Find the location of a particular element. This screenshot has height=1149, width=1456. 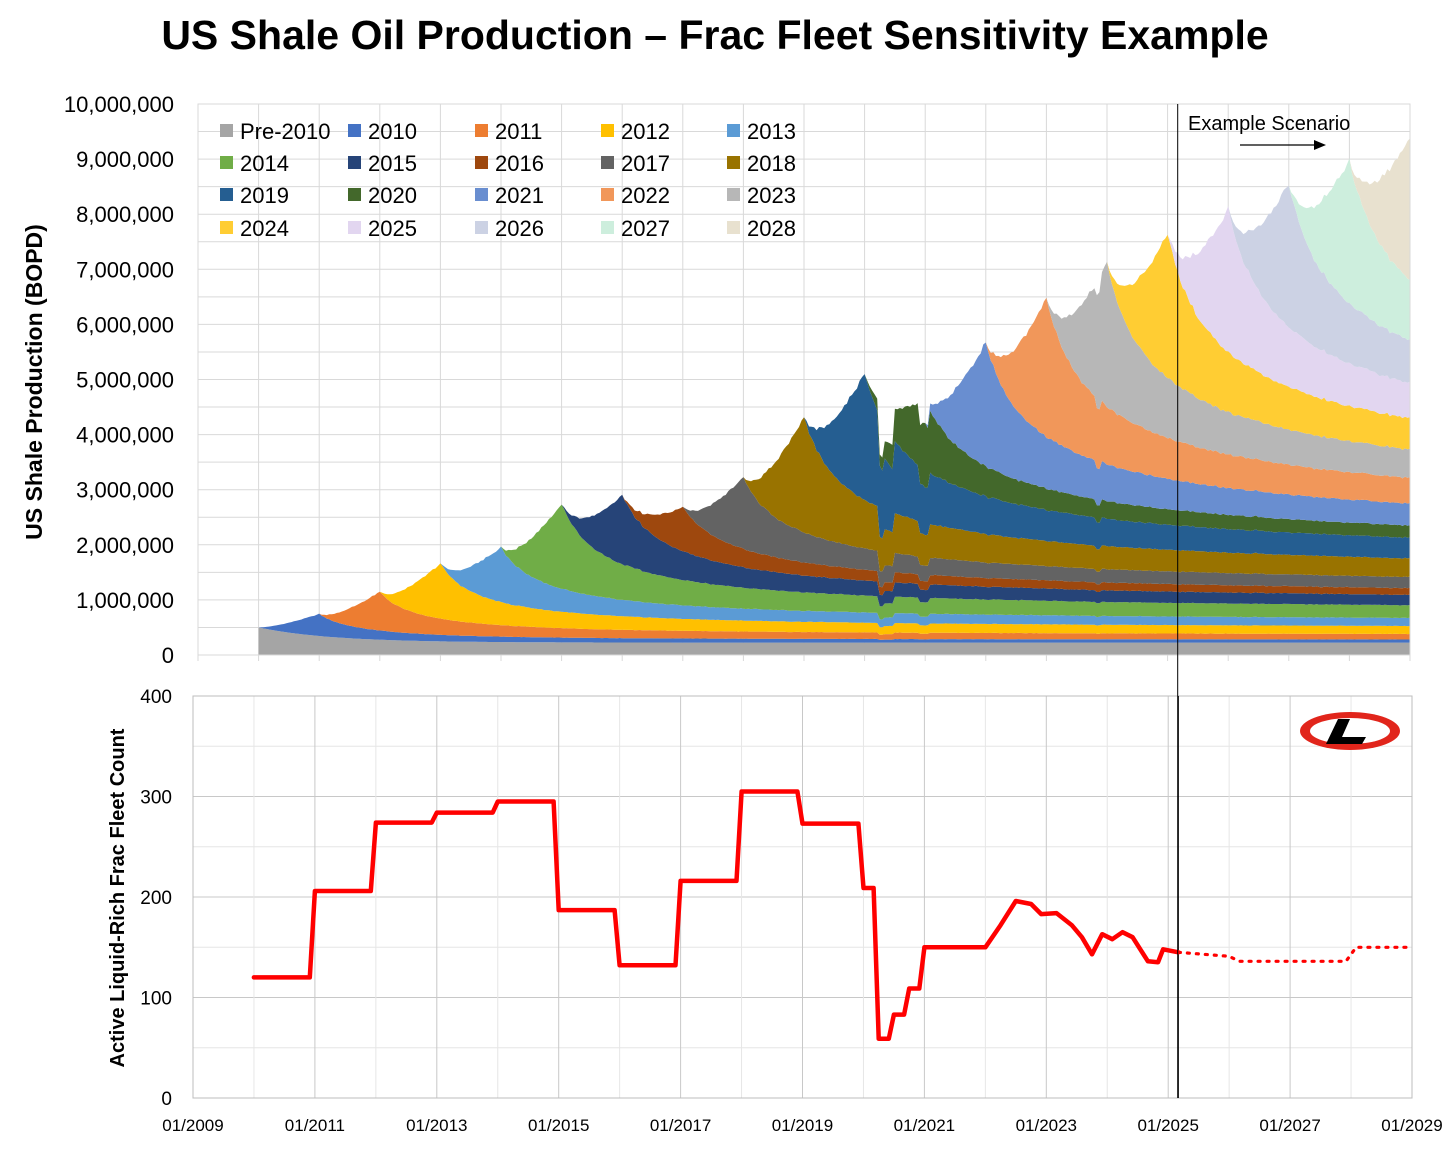

area-2010 is located at coordinates (834, 628).